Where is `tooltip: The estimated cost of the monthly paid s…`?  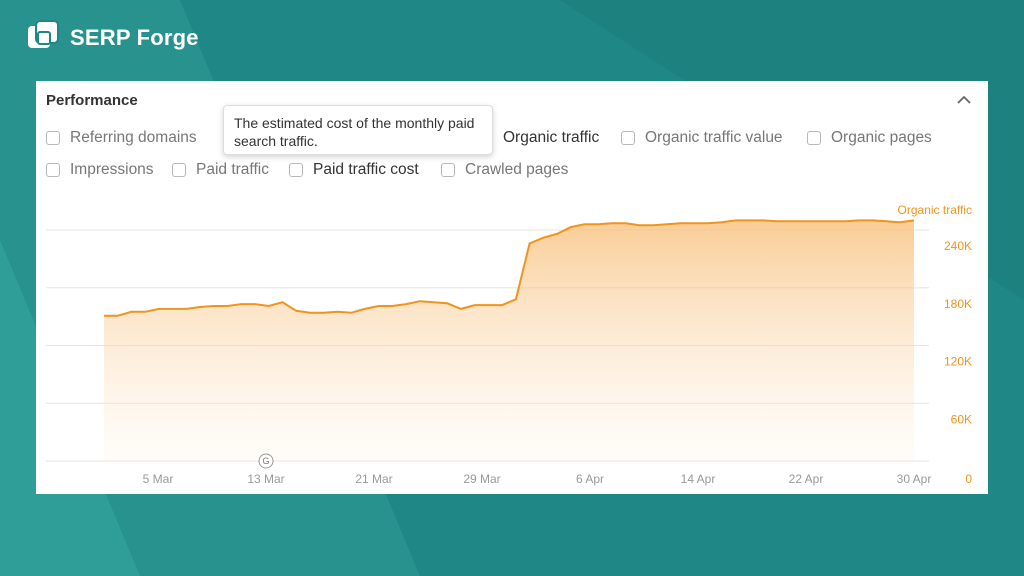 tooltip: The estimated cost of the monthly paid s… is located at coordinates (358, 130).